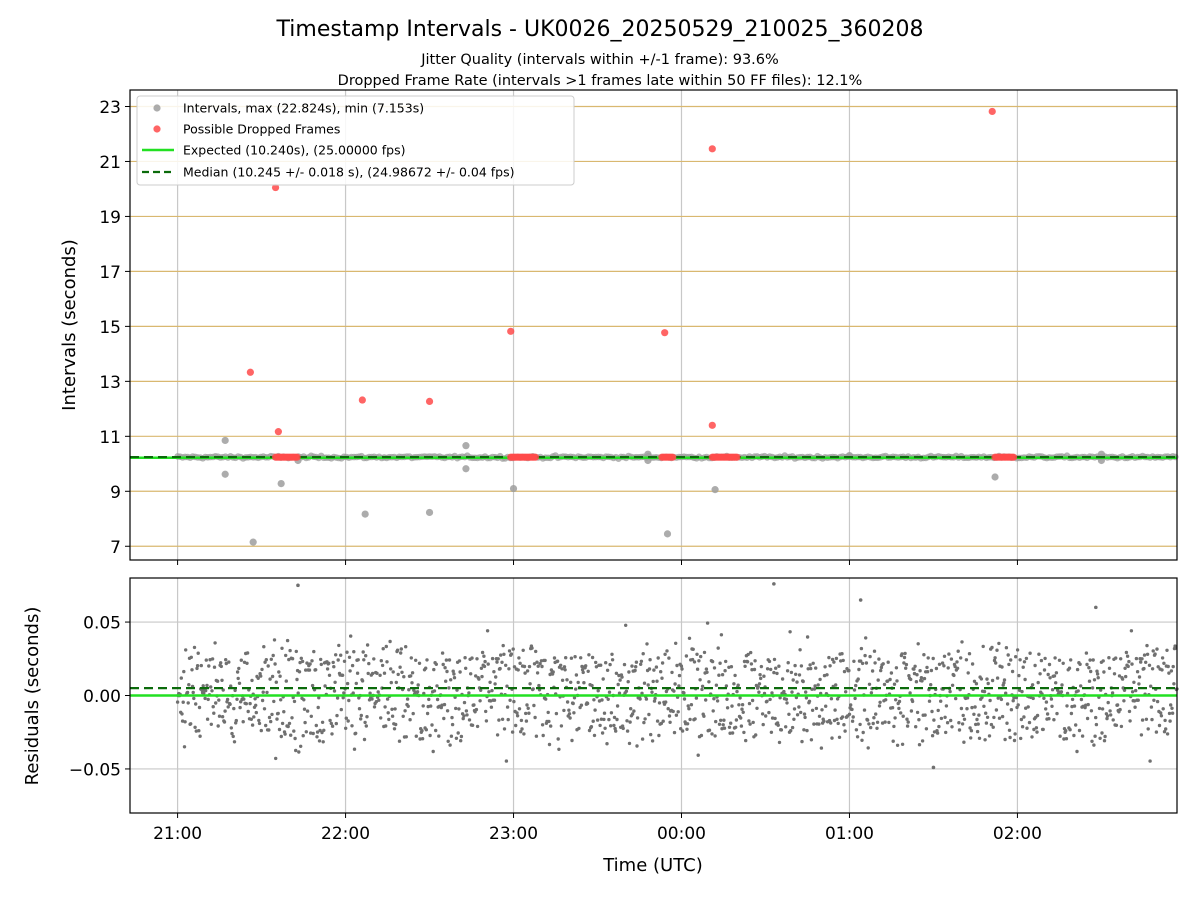 The width and height of the screenshot is (1200, 900). I want to click on interval-point, so click(225, 440).